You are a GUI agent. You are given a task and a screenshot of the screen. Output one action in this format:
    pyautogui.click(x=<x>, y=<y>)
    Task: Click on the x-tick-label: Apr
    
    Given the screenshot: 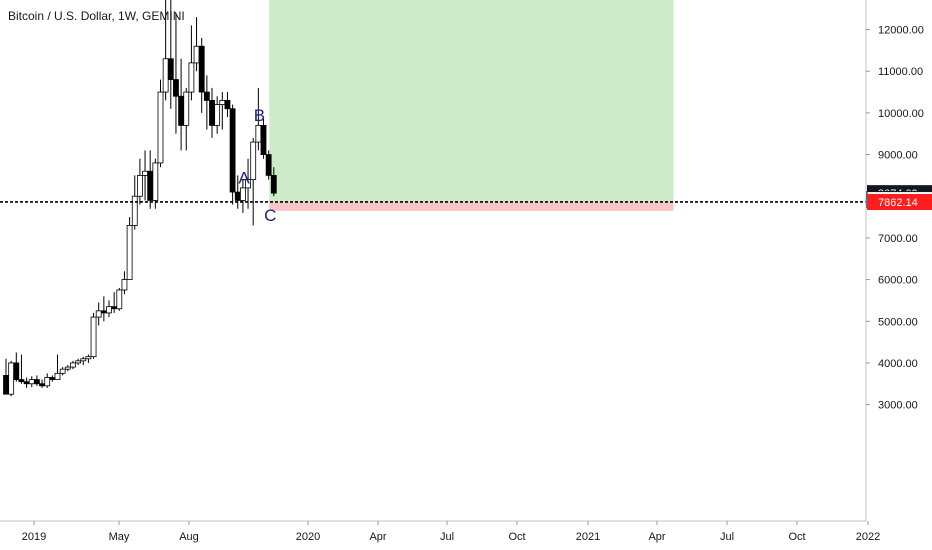 What is the action you would take?
    pyautogui.click(x=656, y=537)
    